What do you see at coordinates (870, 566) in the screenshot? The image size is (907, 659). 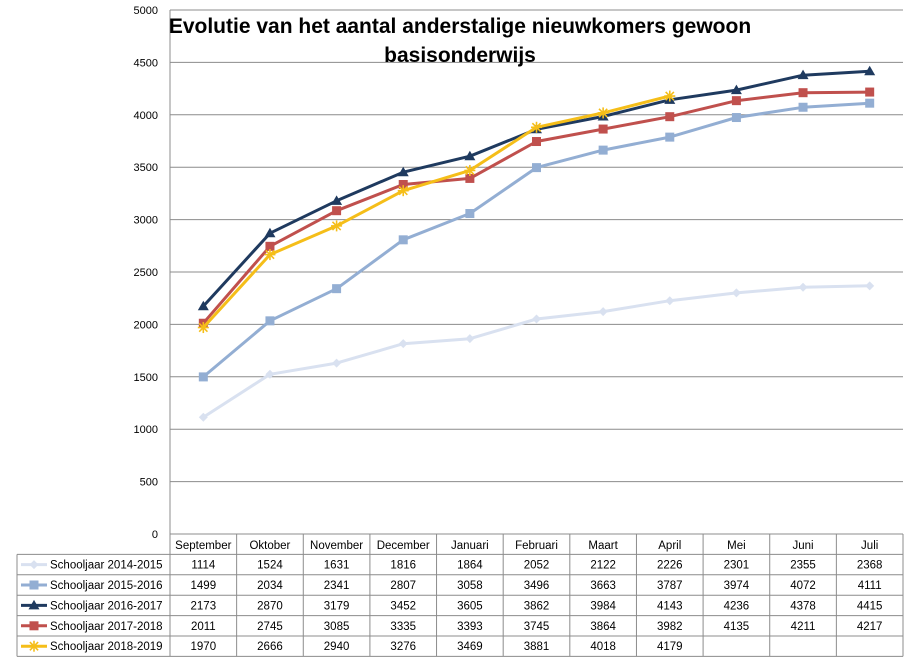 I see `data-label: 2368` at bounding box center [870, 566].